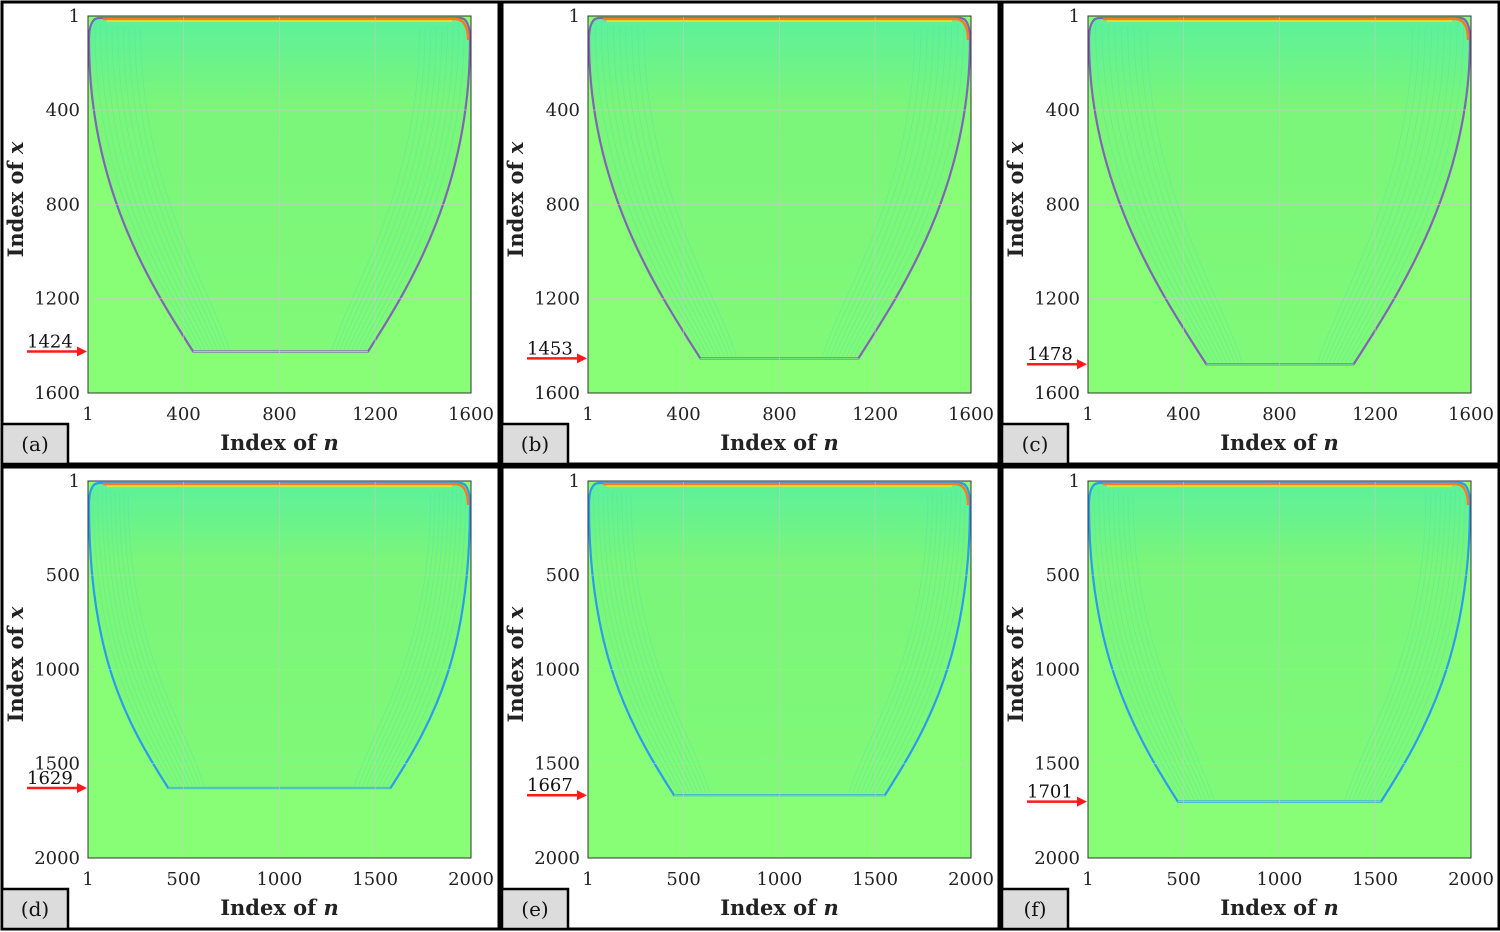  What do you see at coordinates (57, 393) in the screenshot?
I see `y-tick-label: 1600` at bounding box center [57, 393].